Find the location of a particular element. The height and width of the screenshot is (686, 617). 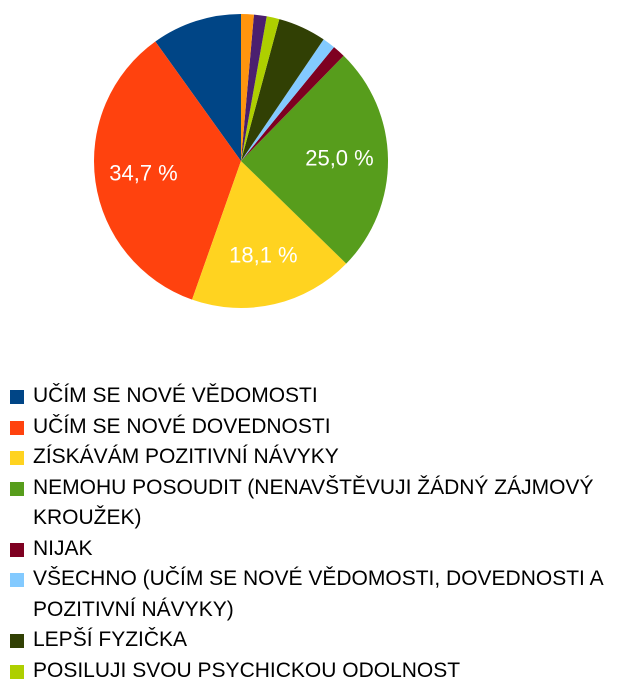

legend-item: LEPŠÍ FYZIČKA is located at coordinates (310, 640).